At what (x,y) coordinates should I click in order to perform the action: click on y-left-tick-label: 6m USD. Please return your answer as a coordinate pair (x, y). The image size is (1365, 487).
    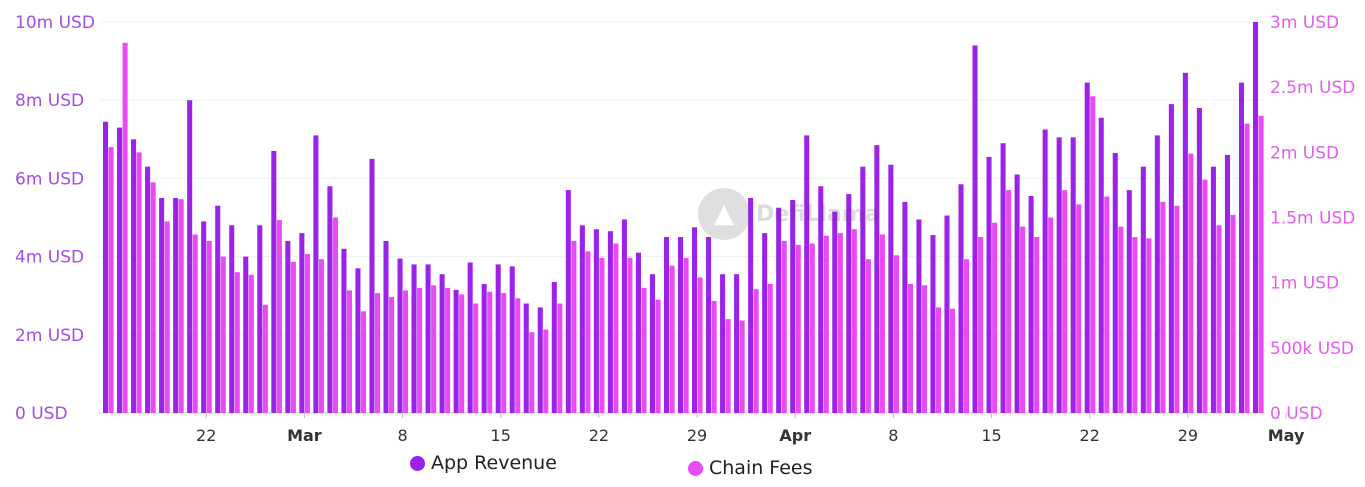
    Looking at the image, I should click on (49, 179).